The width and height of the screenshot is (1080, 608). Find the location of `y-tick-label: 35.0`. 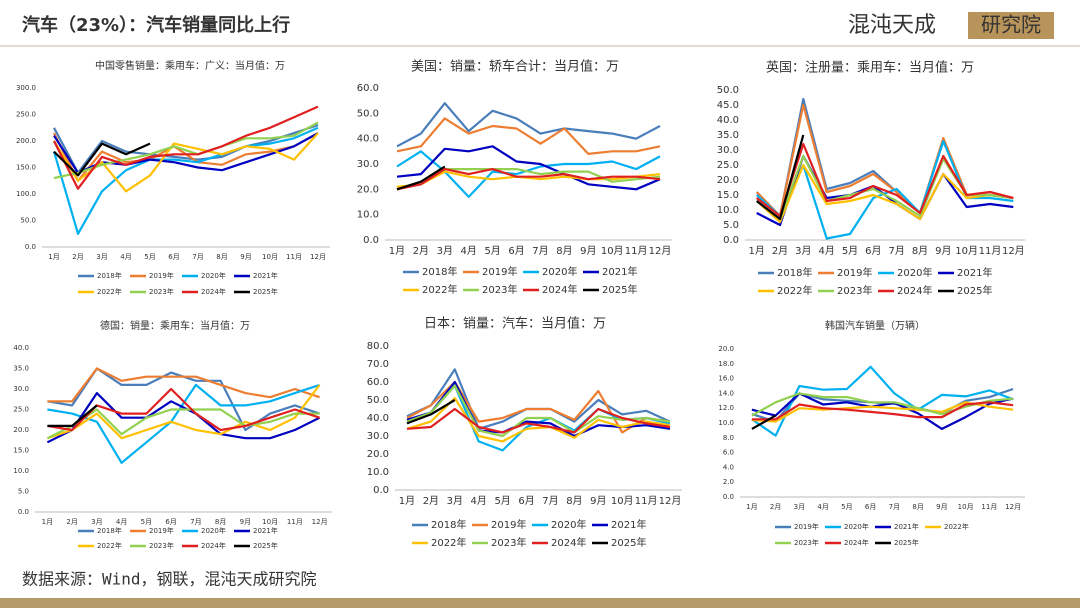

y-tick-label: 35.0 is located at coordinates (21, 369).